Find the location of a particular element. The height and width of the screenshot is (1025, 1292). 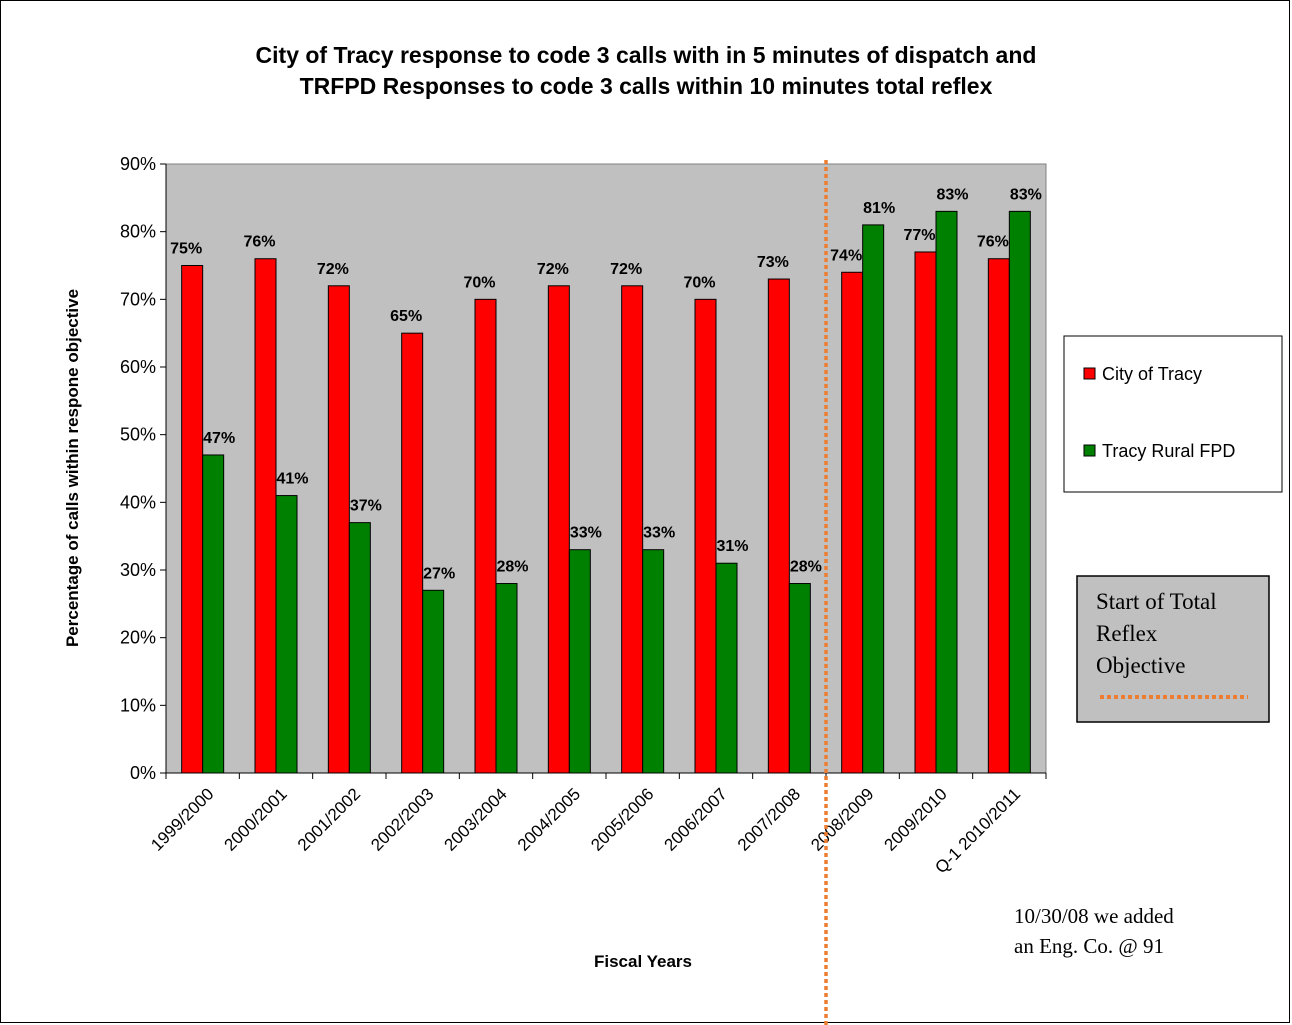

y-tick-label: 60% is located at coordinates (138, 367).